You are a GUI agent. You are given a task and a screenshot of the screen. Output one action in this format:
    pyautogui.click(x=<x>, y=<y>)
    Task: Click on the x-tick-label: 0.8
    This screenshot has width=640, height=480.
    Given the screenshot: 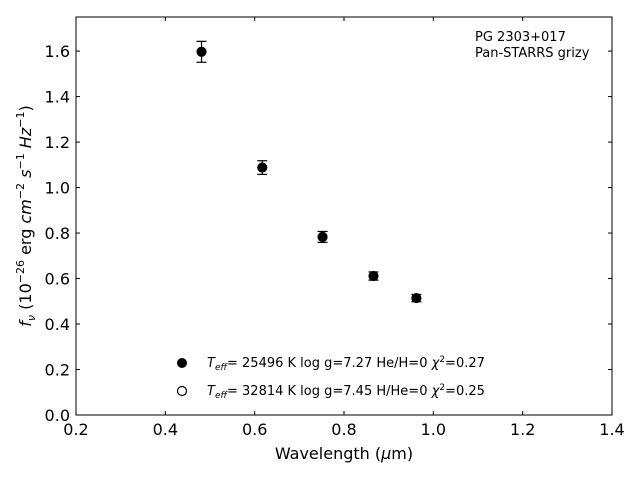 What is the action you would take?
    pyautogui.click(x=343, y=429)
    